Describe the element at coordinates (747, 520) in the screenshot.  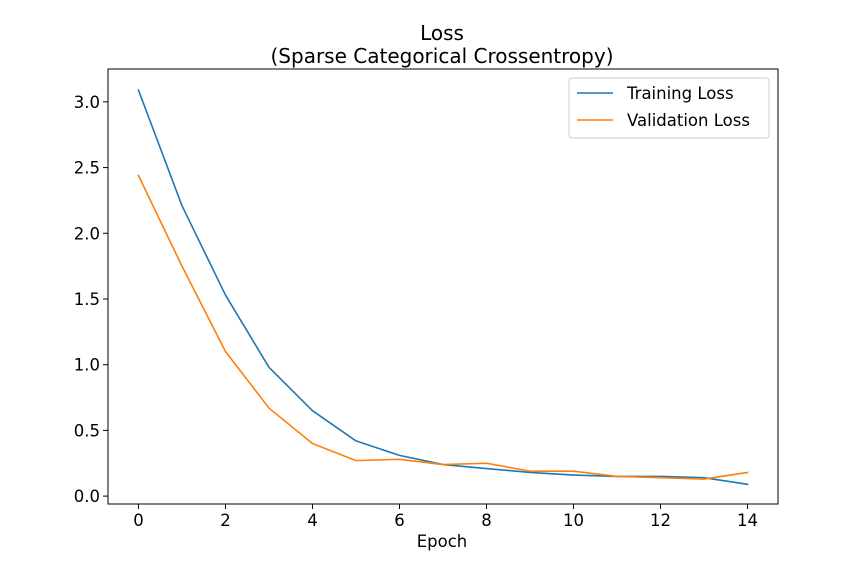
I see `x-tick-label: 14` at that location.